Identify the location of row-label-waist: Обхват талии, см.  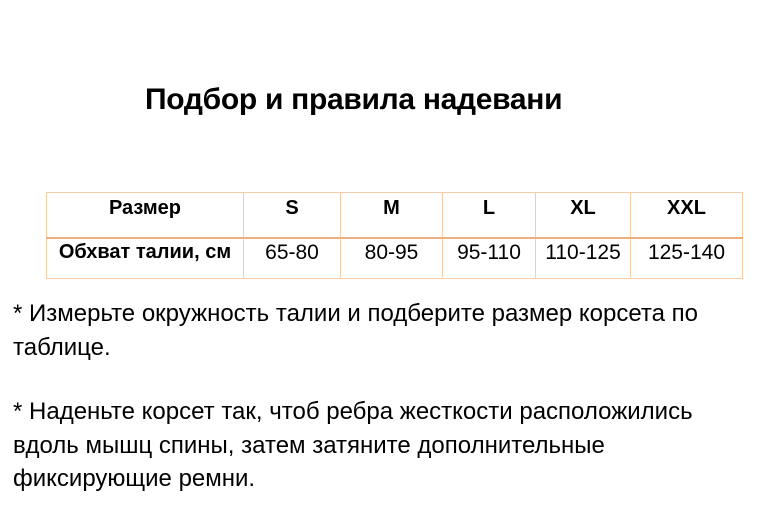
(145, 258).